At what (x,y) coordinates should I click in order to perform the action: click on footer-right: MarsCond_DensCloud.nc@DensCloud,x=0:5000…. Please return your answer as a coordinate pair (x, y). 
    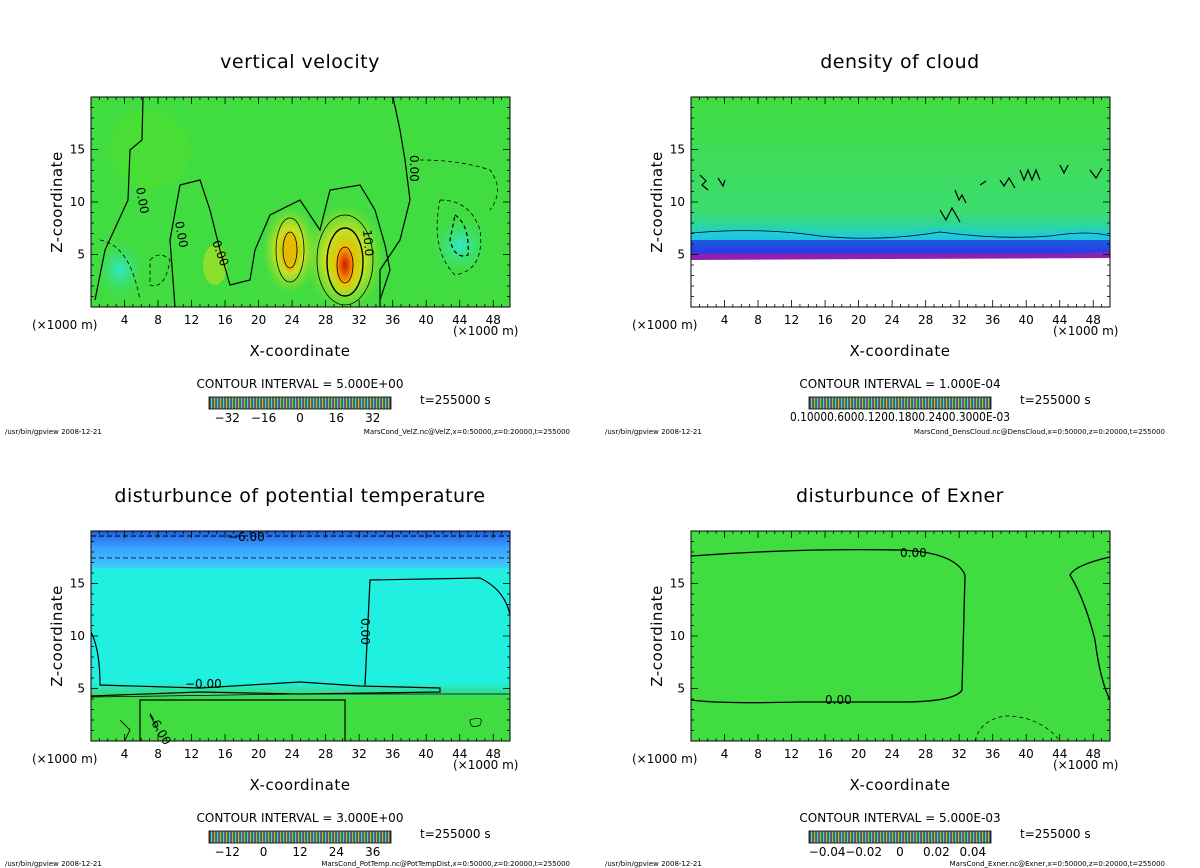
    Looking at the image, I should click on (1039, 432).